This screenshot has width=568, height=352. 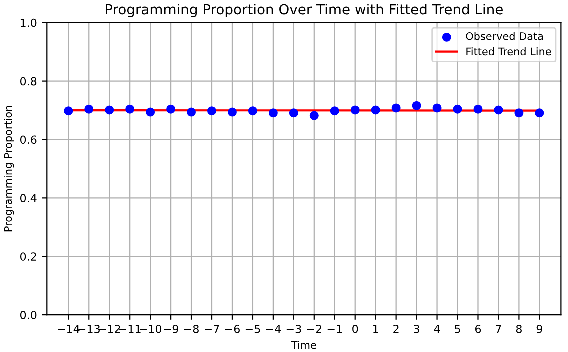 What do you see at coordinates (294, 329) in the screenshot?
I see `x-tick-label: −3` at bounding box center [294, 329].